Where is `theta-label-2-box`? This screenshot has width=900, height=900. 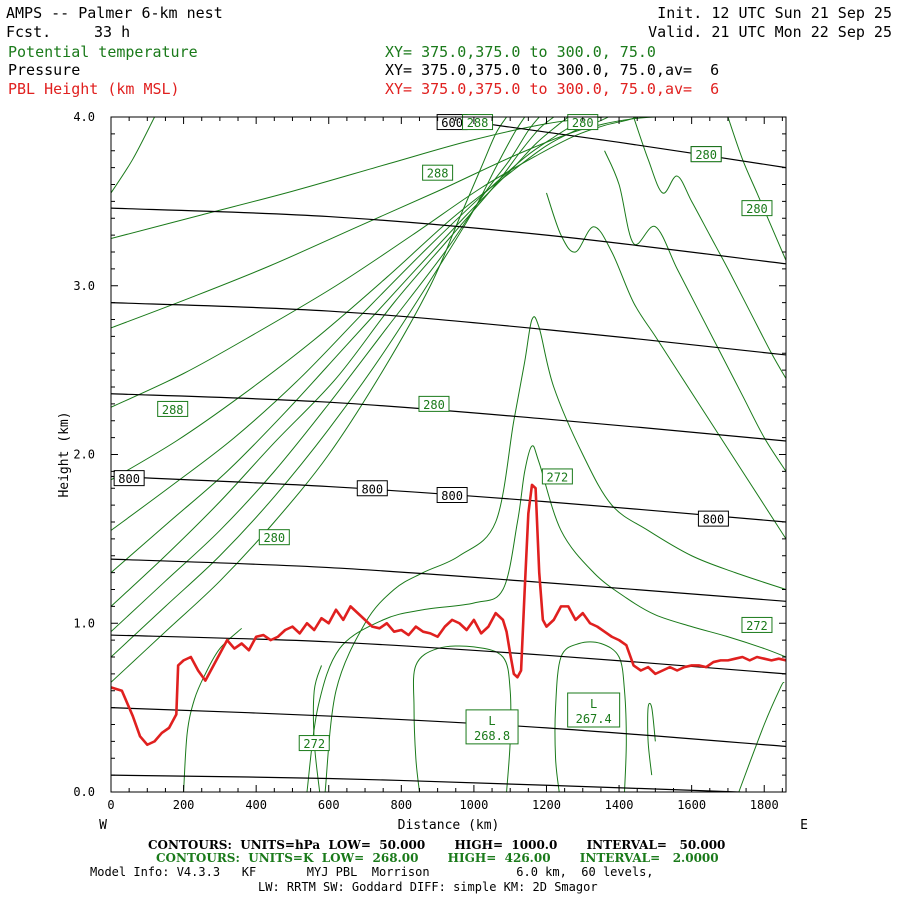 theta-label-2-box is located at coordinates (438, 172).